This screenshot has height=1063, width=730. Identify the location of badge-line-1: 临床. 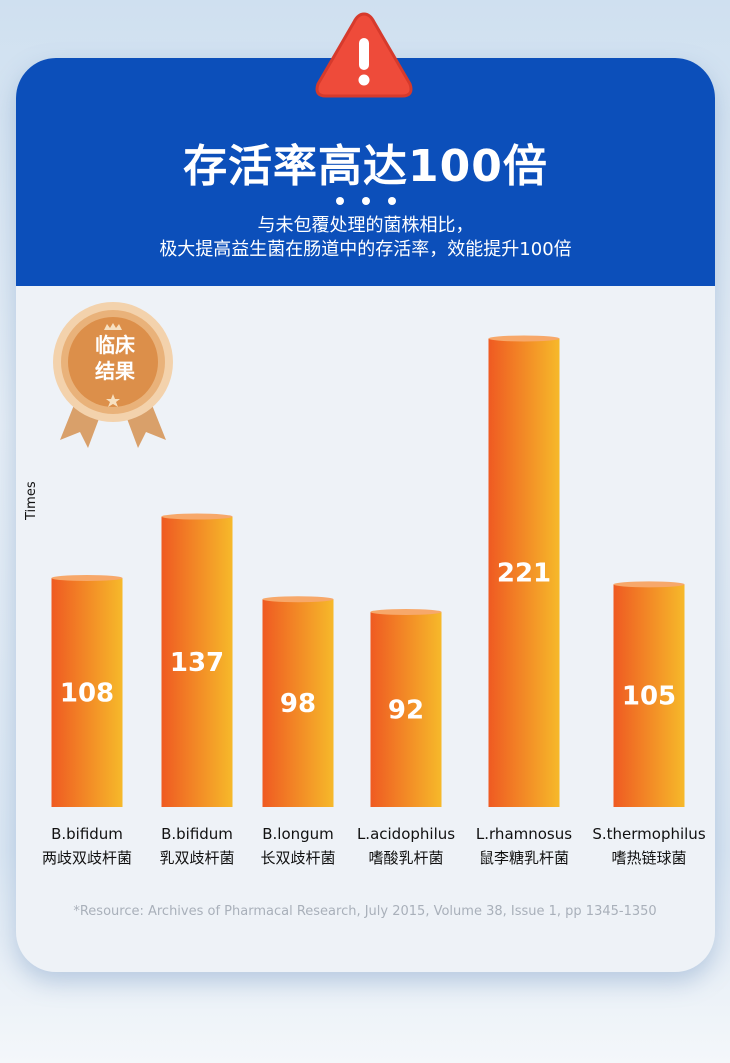
(115, 345).